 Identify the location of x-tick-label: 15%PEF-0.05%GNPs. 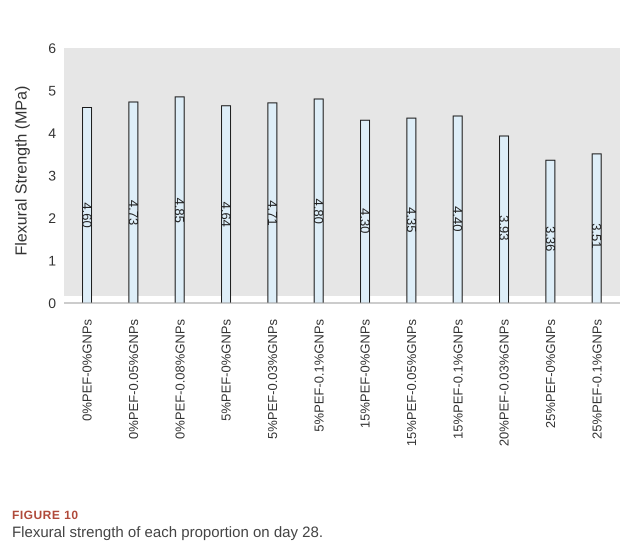
(411, 382).